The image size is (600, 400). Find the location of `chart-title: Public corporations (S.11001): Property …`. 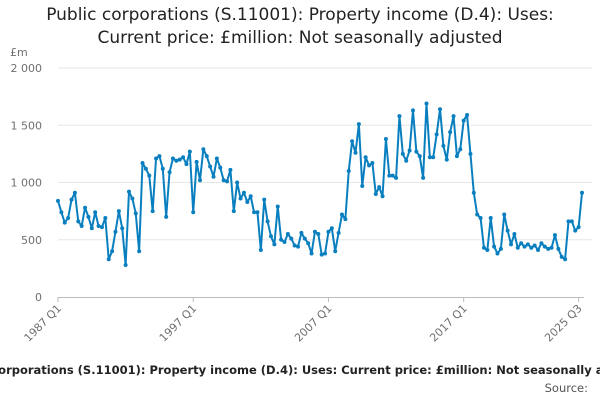

chart-title: Public corporations (S.11001): Property … is located at coordinates (300, 27).